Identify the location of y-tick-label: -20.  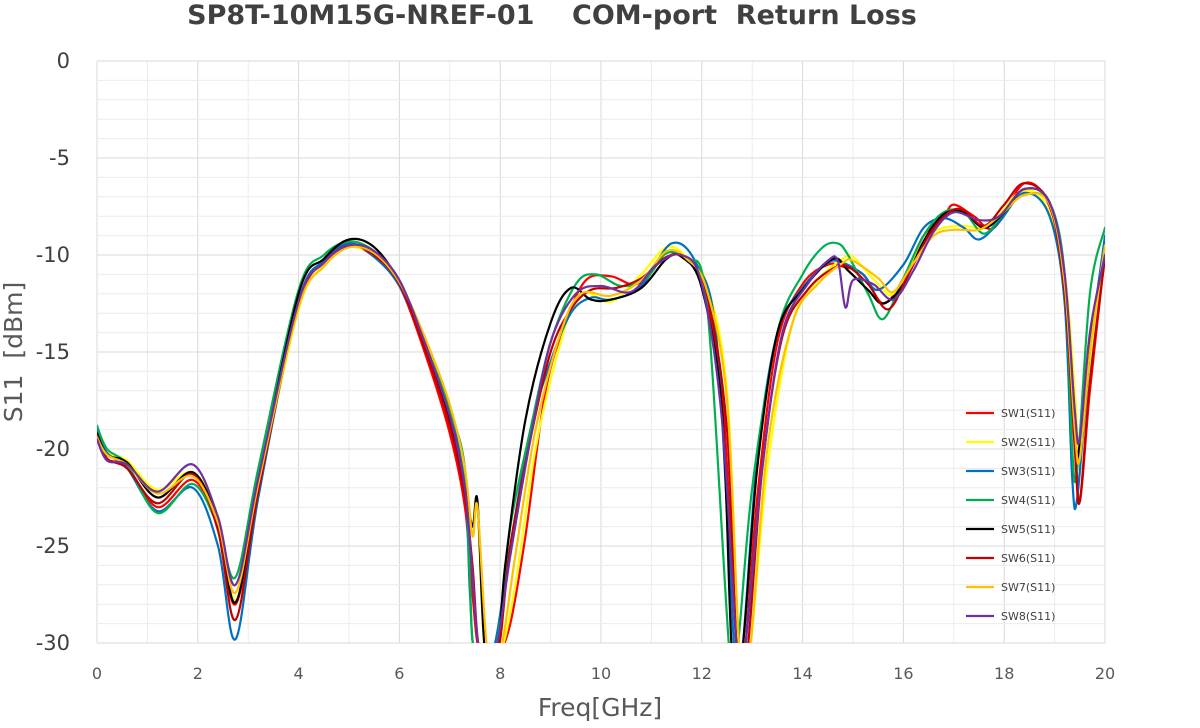
(53, 449).